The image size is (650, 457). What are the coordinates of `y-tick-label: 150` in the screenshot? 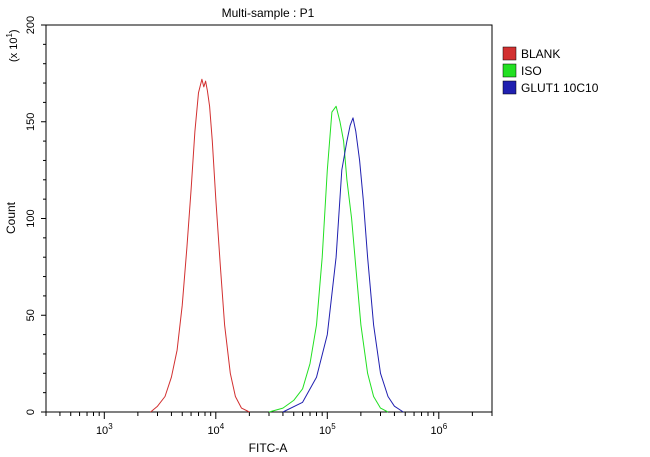 It's located at (31, 122).